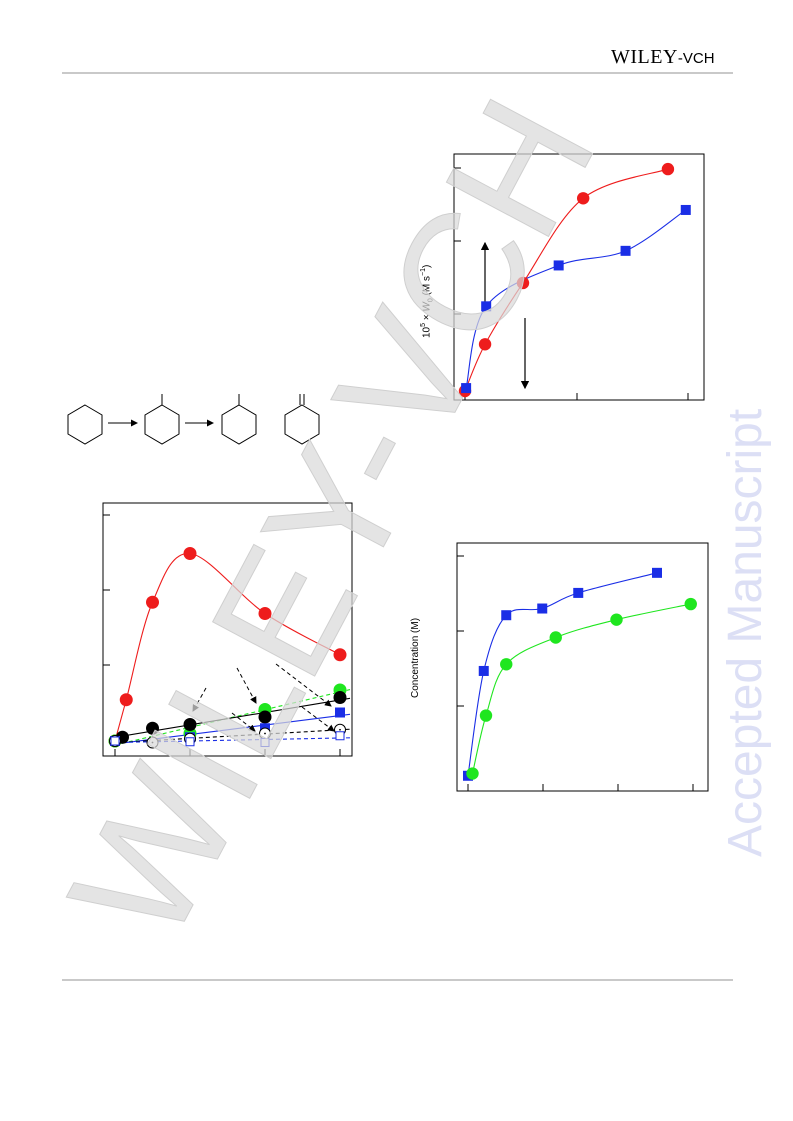 Image resolution: width=793 pixels, height=1121 pixels. I want to click on chart3-ylabel: Concentration (M), so click(415, 657).